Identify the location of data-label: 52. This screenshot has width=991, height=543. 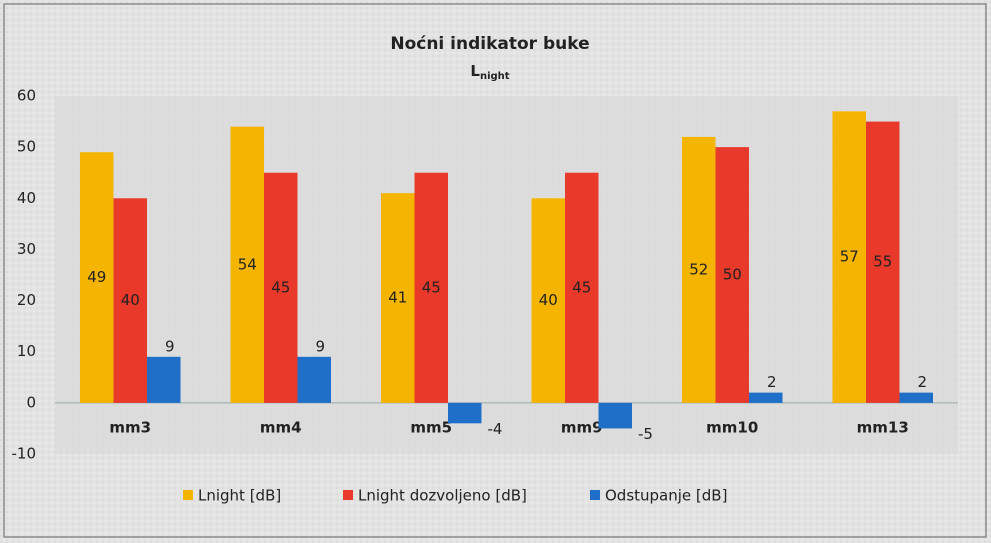
(698, 269).